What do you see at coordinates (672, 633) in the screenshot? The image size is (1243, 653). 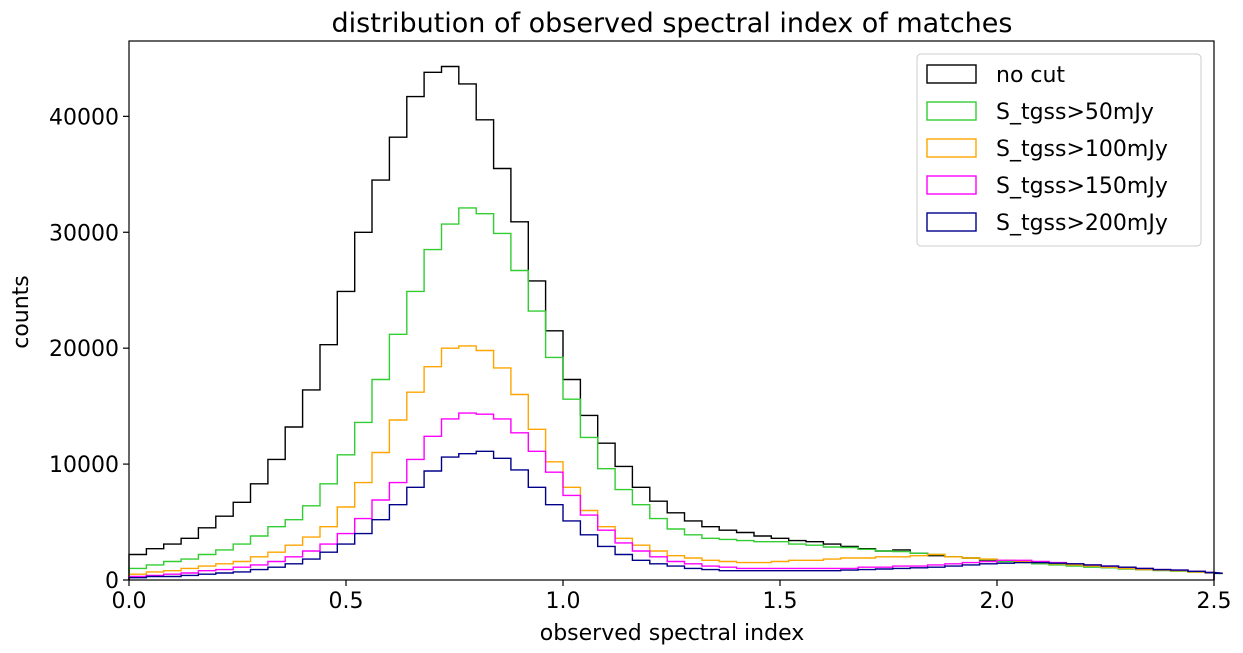 I see `x-axis-label: observed spectral index` at bounding box center [672, 633].